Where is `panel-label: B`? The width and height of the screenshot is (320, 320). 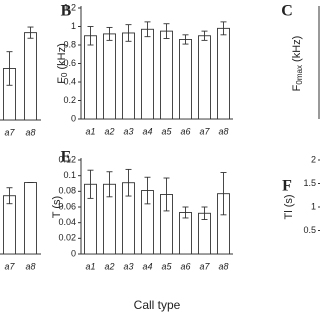
panel-label: B is located at coordinates (66, 11).